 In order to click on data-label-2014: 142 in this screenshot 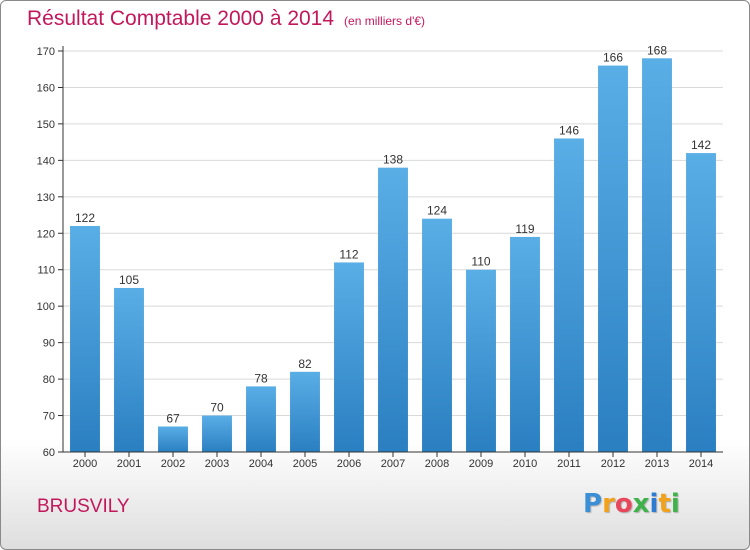, I will do `click(701, 145)`.